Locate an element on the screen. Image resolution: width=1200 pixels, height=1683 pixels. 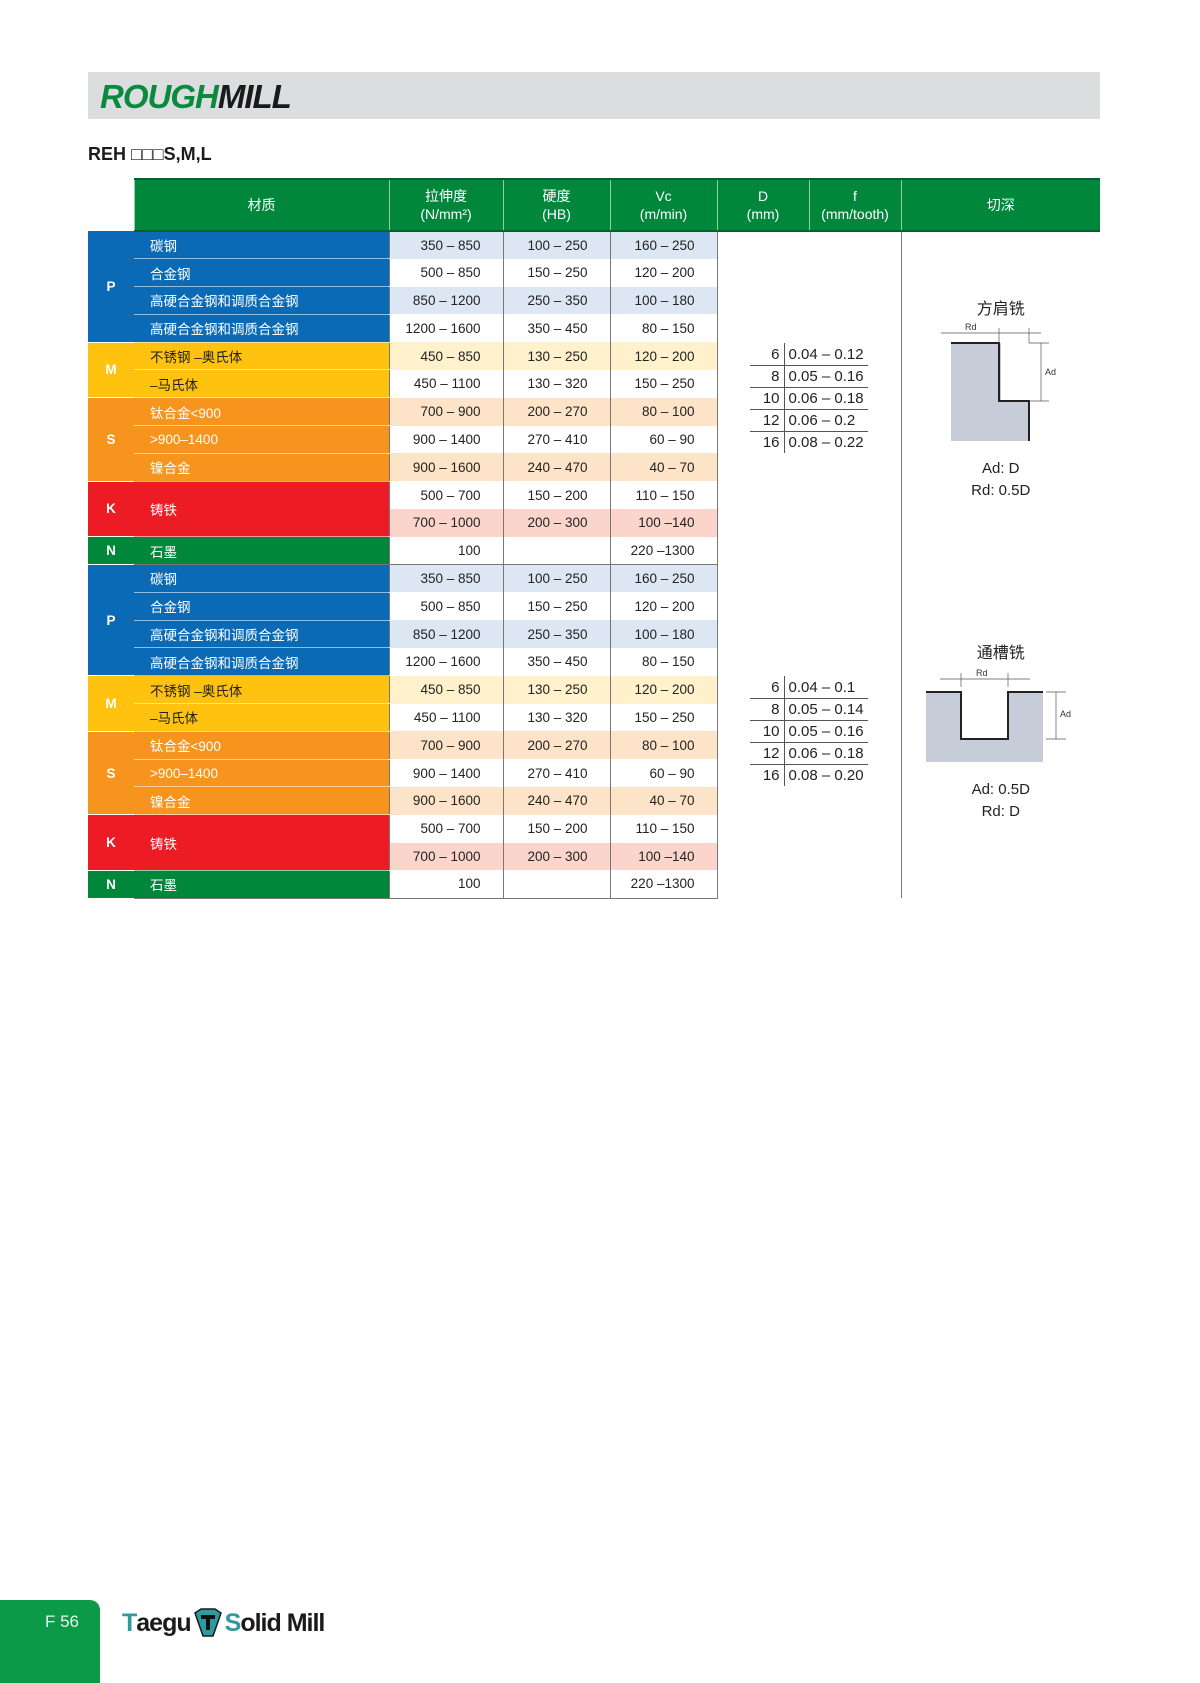
feed-value: 0.06 – 0.2 is located at coordinates (826, 420).